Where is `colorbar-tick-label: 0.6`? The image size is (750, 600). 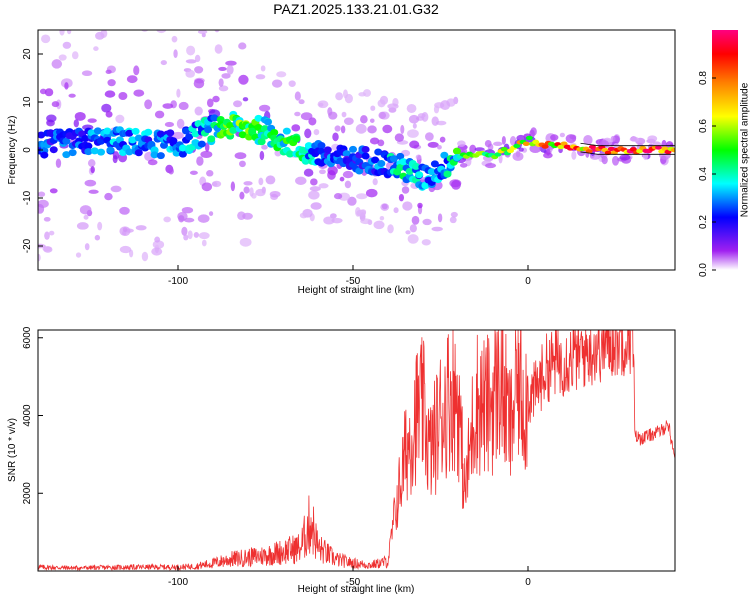
colorbar-tick-label: 0.6 is located at coordinates (703, 126).